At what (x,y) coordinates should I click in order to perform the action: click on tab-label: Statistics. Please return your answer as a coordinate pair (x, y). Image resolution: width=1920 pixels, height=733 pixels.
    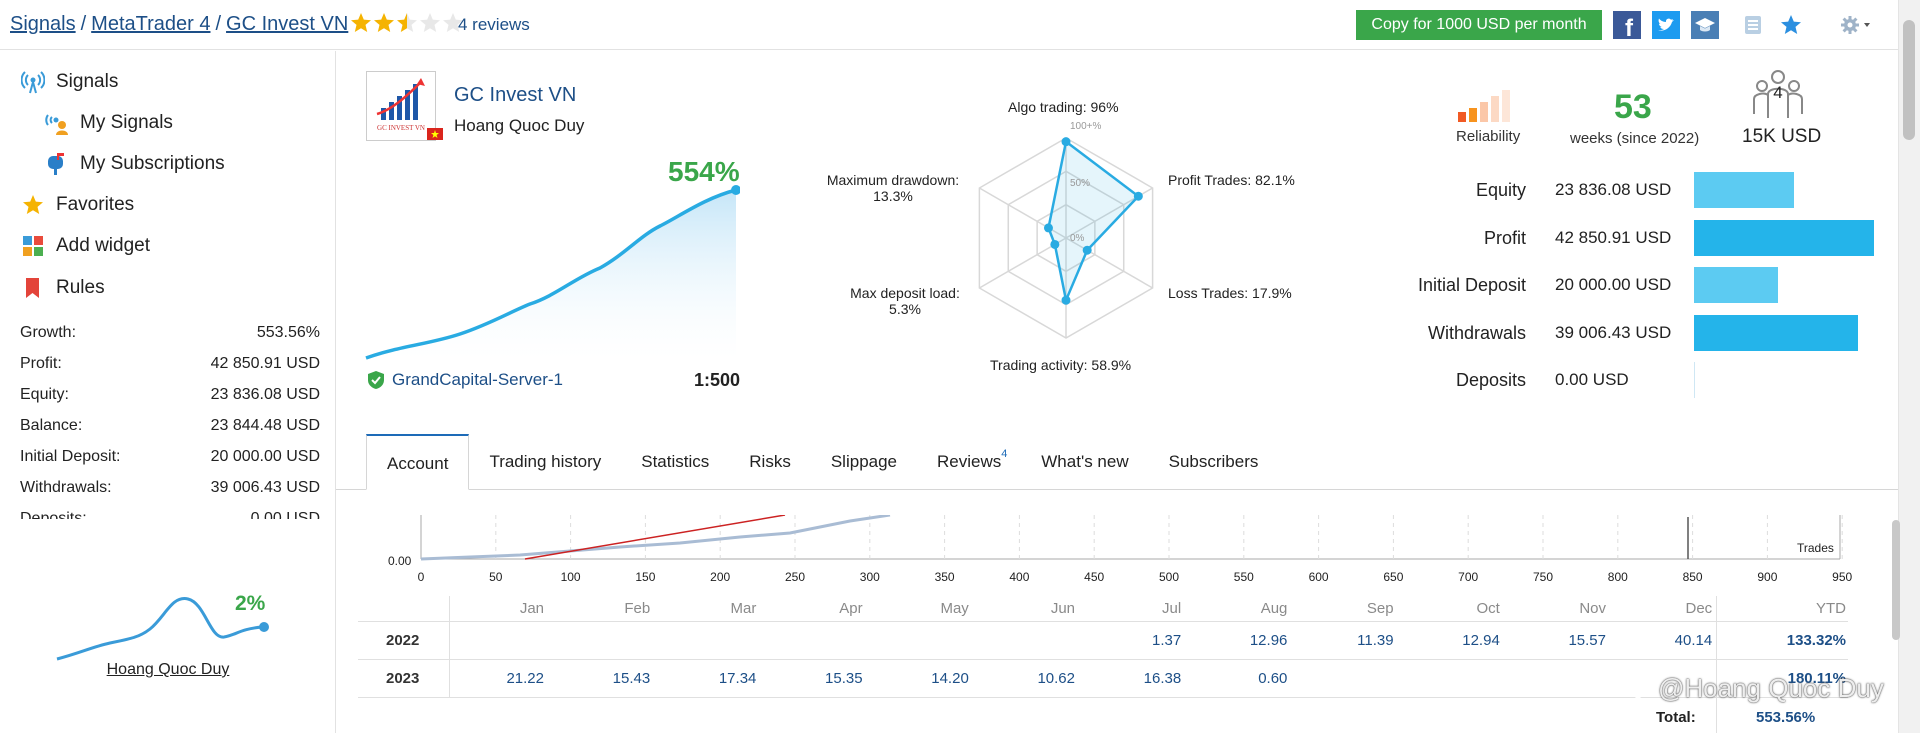
    Looking at the image, I should click on (675, 461).